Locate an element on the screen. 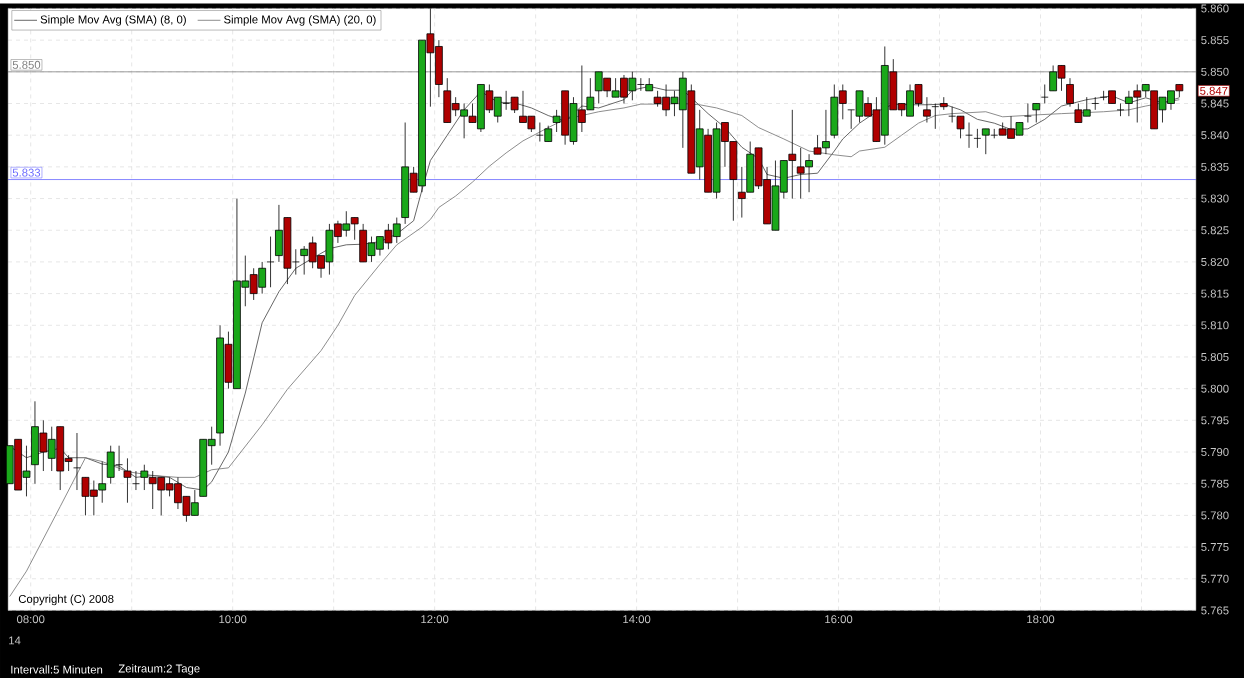  x-tick-label: 18:00 is located at coordinates (1041, 618).